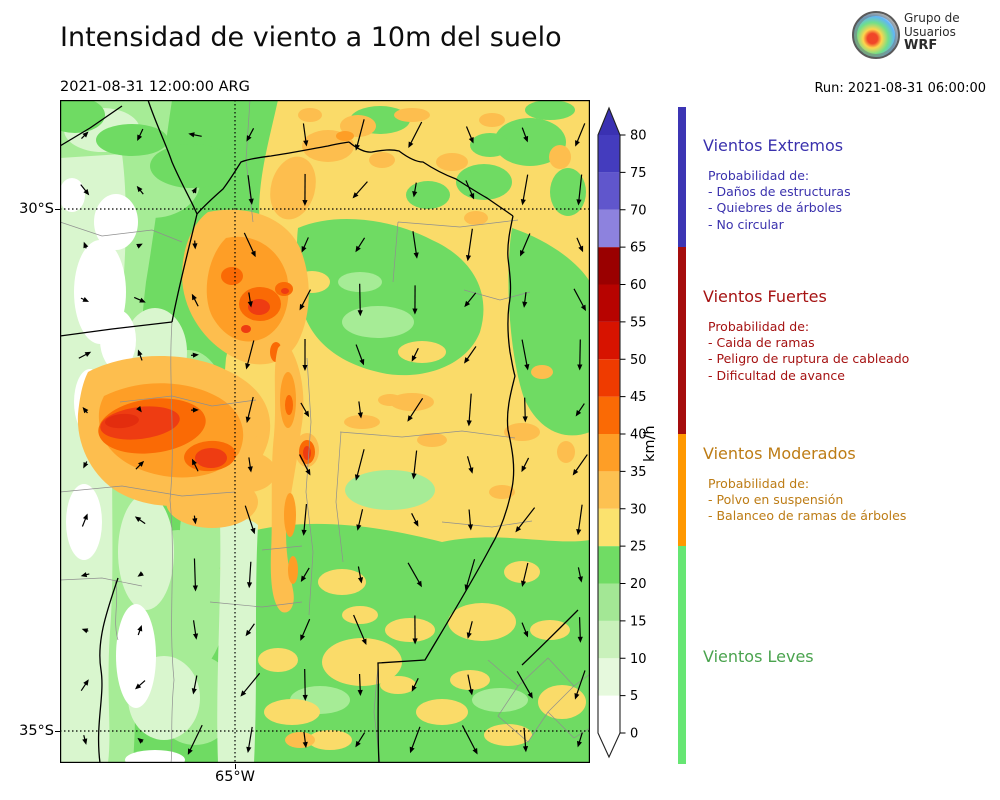 This screenshot has width=1000, height=800. What do you see at coordinates (638, 210) in the screenshot?
I see `colorbar-tick-label: 70` at bounding box center [638, 210].